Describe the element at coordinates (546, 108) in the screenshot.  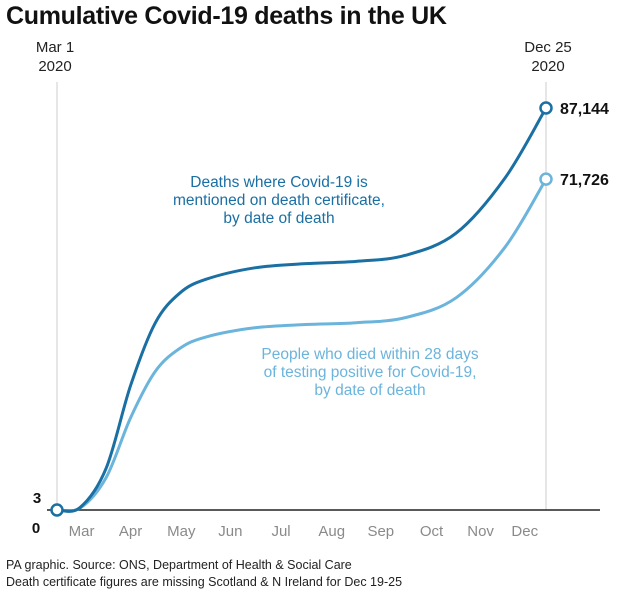
I see `end-point-marker-cert` at that location.